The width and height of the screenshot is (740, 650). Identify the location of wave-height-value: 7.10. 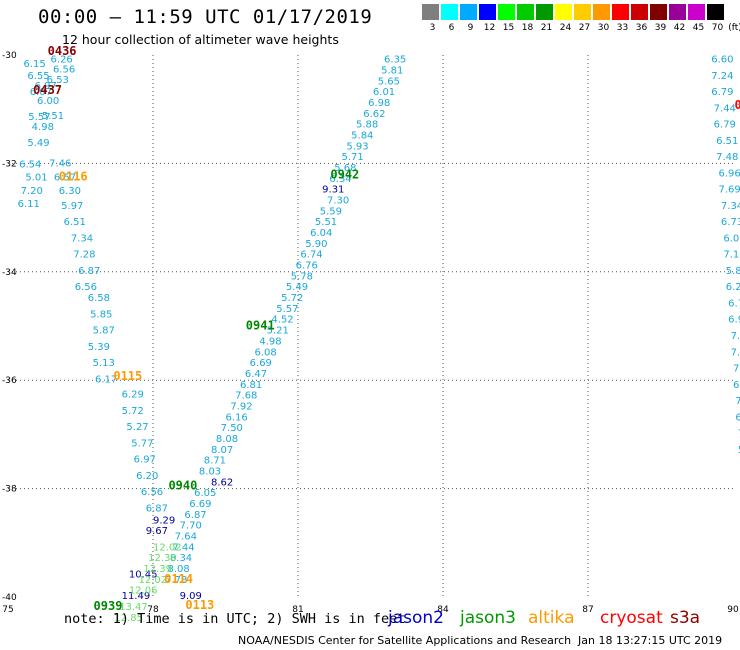
(731, 255).